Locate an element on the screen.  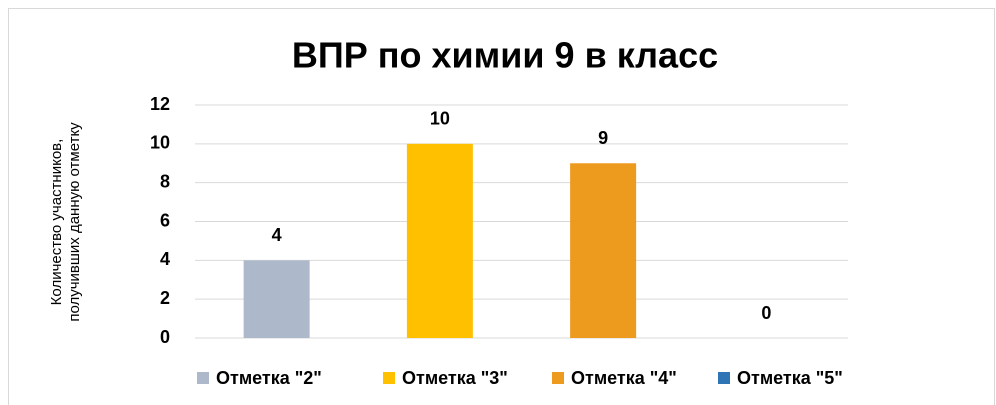
data-label: 4 is located at coordinates (277, 235).